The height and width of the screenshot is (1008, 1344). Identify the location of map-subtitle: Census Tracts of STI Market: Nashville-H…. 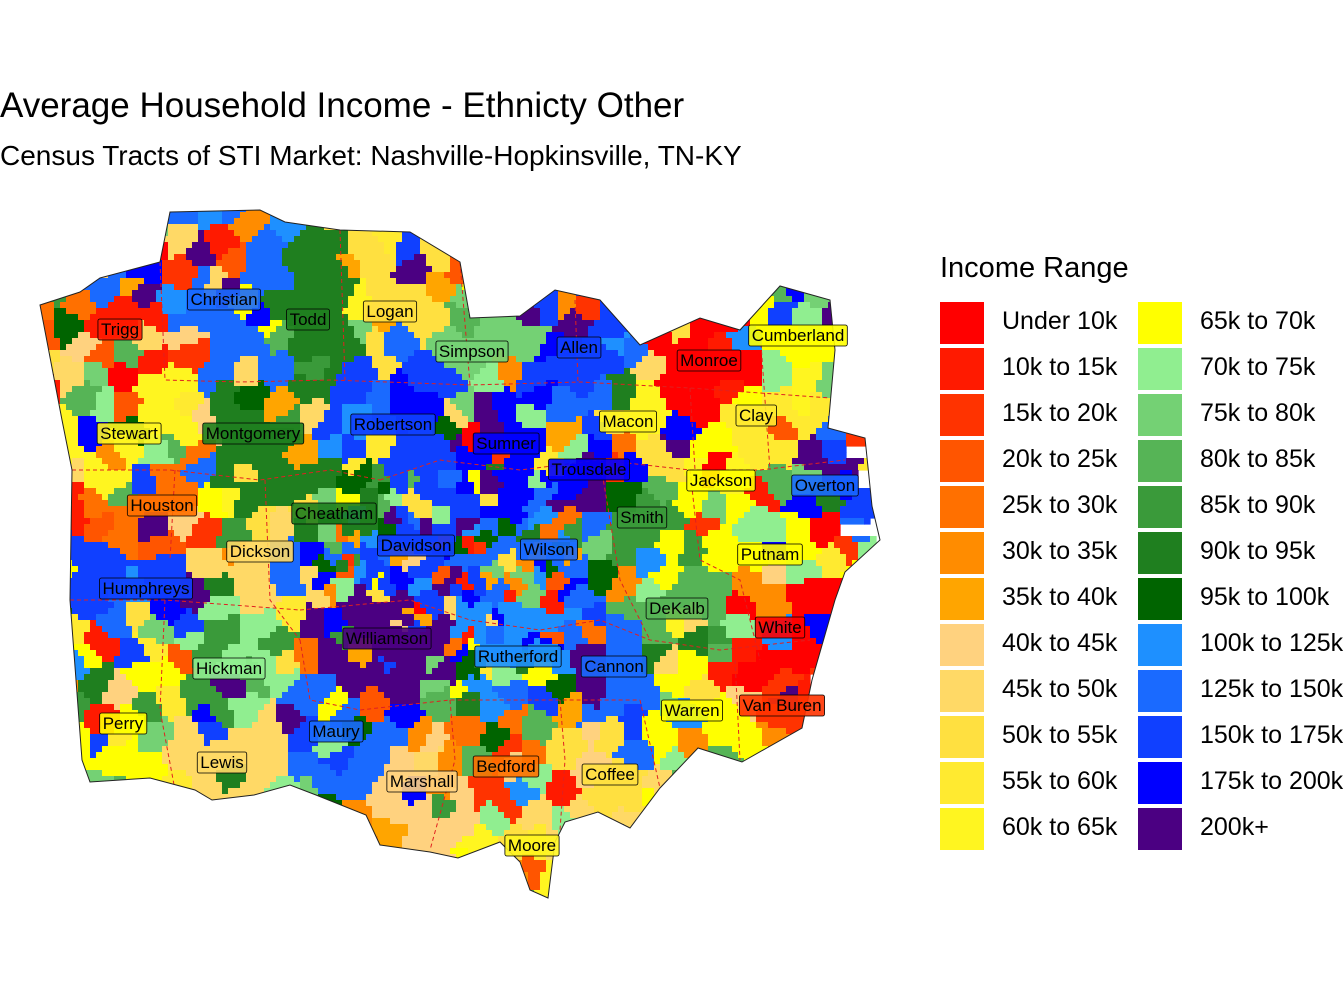
(371, 155).